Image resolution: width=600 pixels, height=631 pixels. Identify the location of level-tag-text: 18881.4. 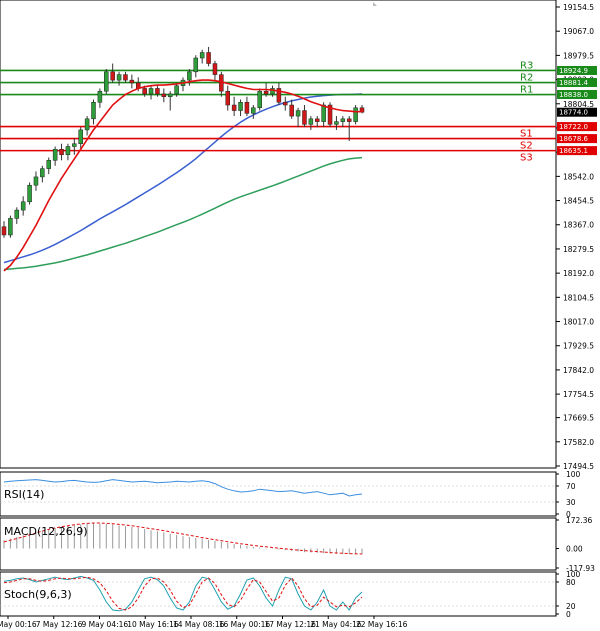
(573, 83).